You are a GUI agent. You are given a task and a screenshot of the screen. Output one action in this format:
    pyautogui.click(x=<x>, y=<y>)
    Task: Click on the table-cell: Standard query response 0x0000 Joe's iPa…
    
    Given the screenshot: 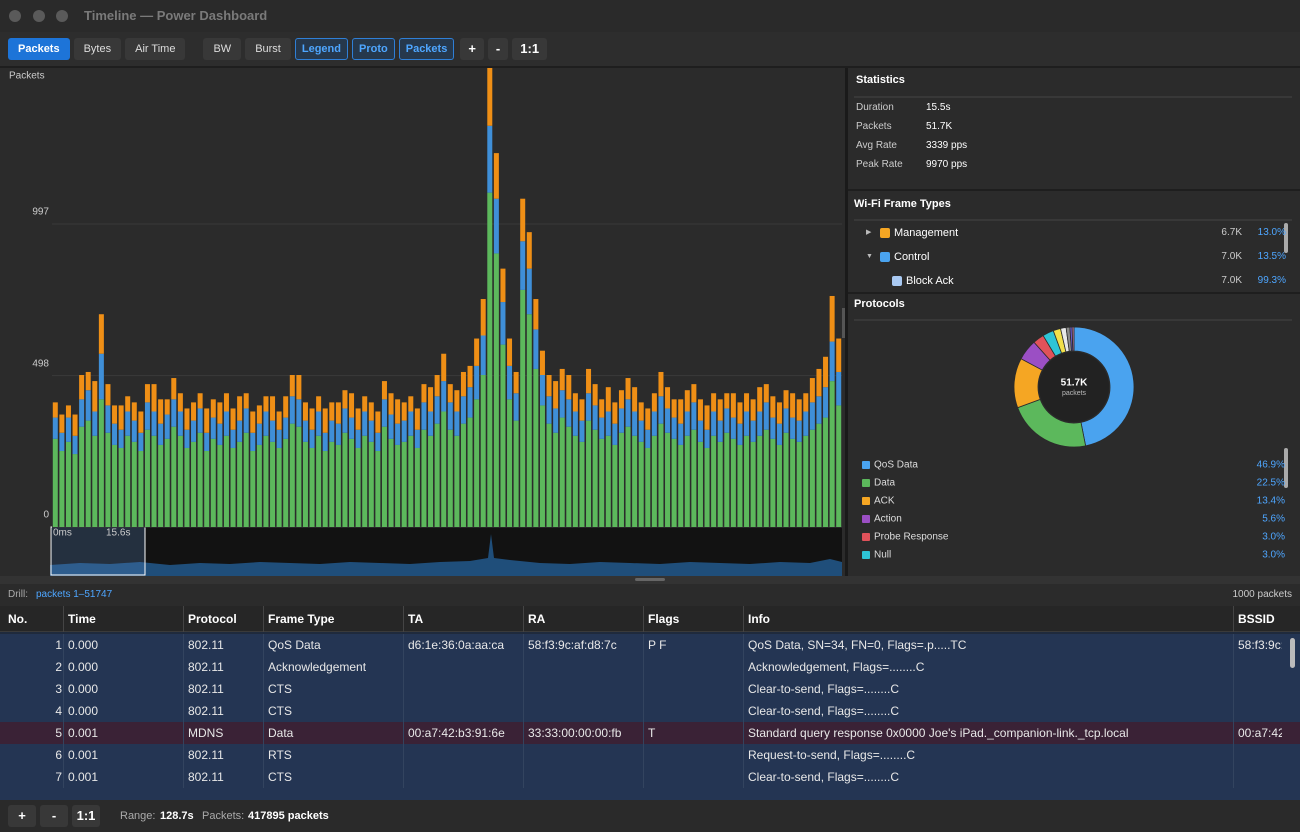 What is the action you would take?
    pyautogui.click(x=938, y=733)
    